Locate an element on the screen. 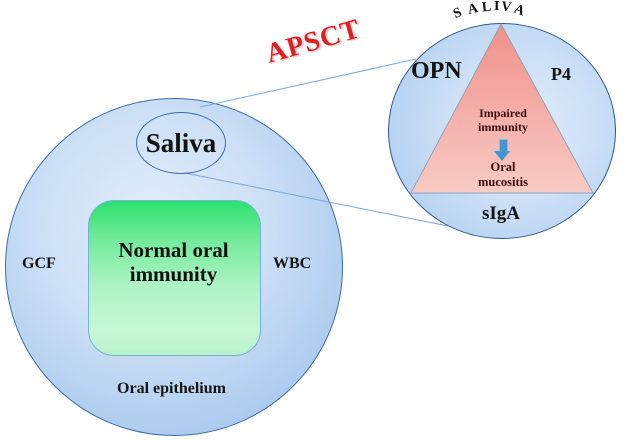  saliva-label: Saliva is located at coordinates (181, 142).